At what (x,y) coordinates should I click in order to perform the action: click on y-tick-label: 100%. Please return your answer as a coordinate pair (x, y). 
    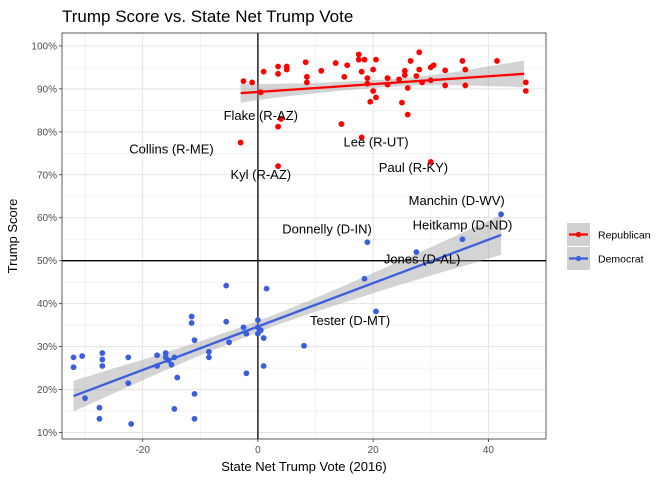
    Looking at the image, I should click on (44, 46).